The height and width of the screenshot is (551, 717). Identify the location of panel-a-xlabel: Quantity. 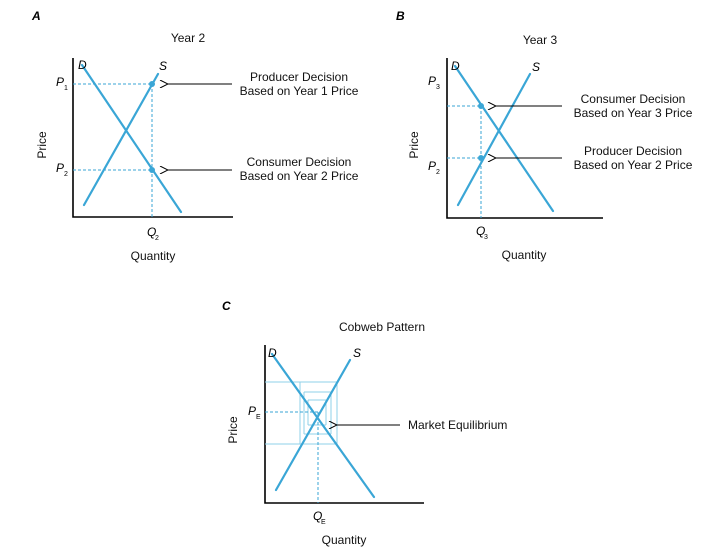
(153, 256).